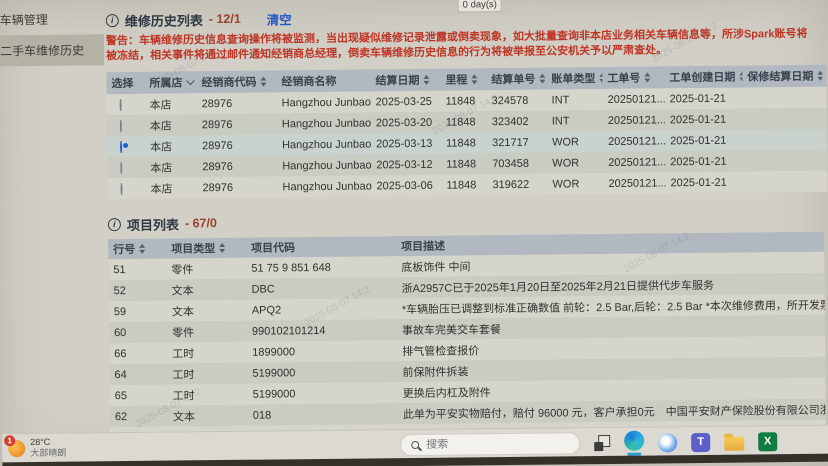 The height and width of the screenshot is (466, 828). What do you see at coordinates (224, 19) in the screenshot?
I see `history-section-count: 12/1` at bounding box center [224, 19].